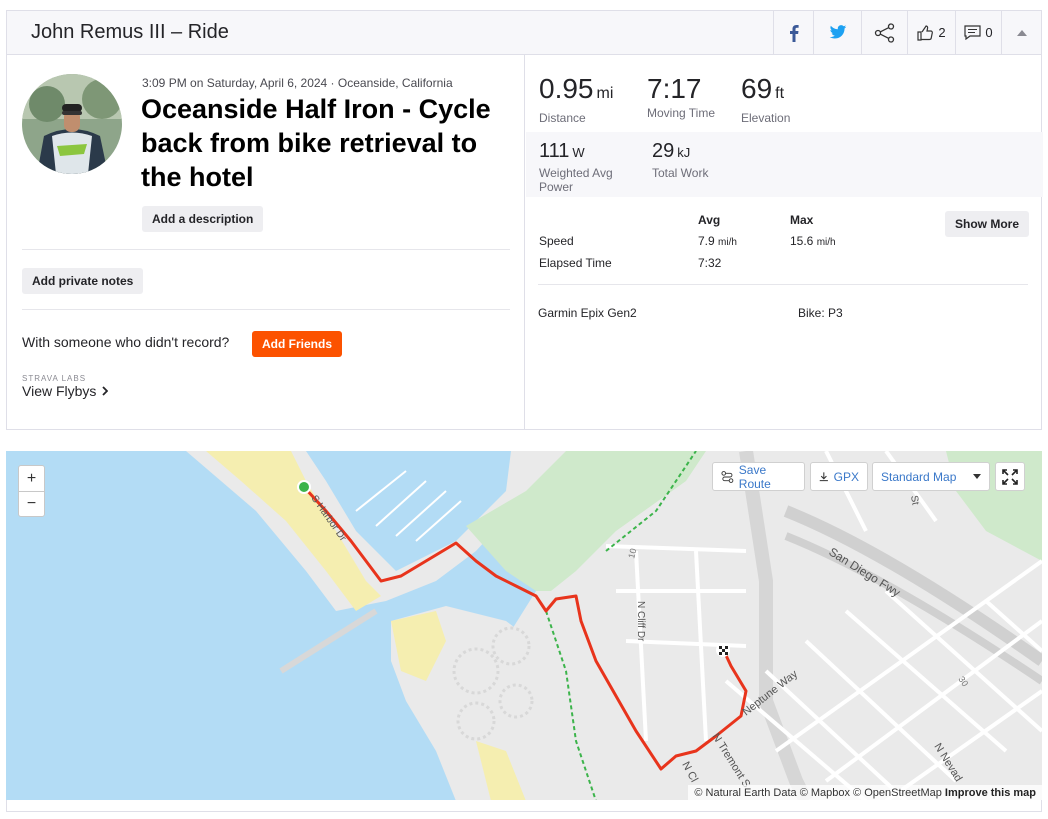 The height and width of the screenshot is (819, 1048). Describe the element at coordinates (717, 241) in the screenshot. I see `speed-avg: 7.9 mi/h` at that location.